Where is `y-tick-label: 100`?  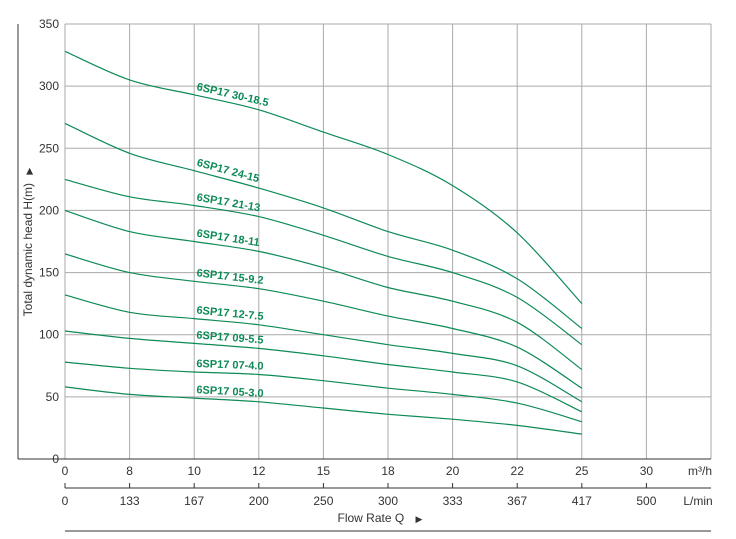 y-tick-label: 100 is located at coordinates (49, 335).